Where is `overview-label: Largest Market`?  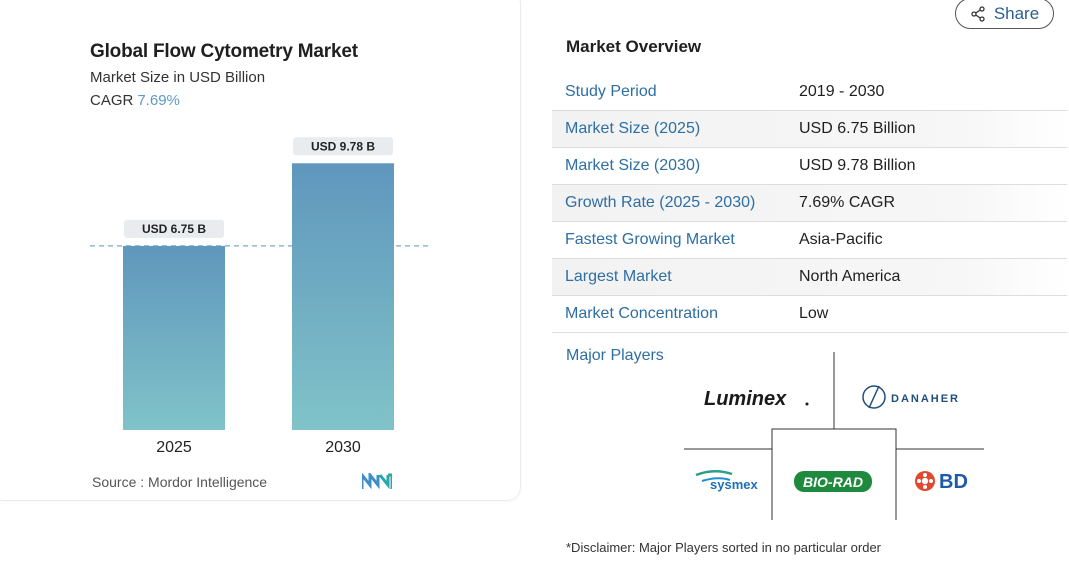
overview-label: Largest Market is located at coordinates (618, 276).